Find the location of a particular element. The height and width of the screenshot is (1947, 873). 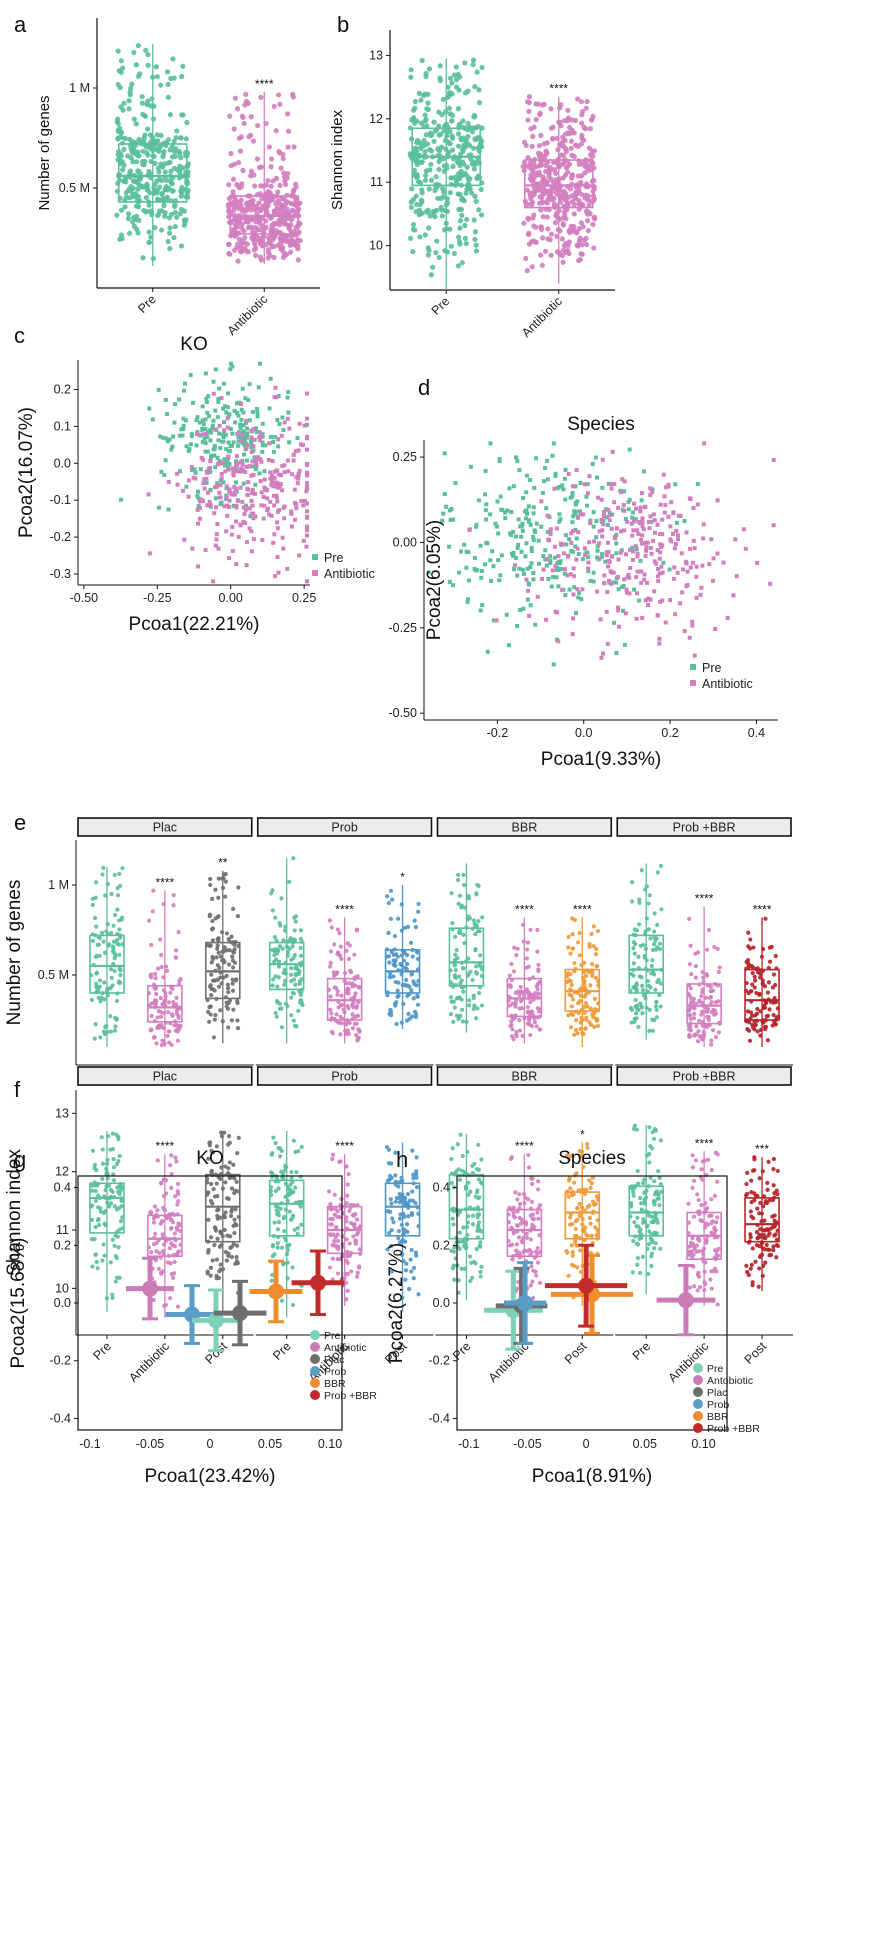

y-tick-label: -0.50 is located at coordinates (403, 713).